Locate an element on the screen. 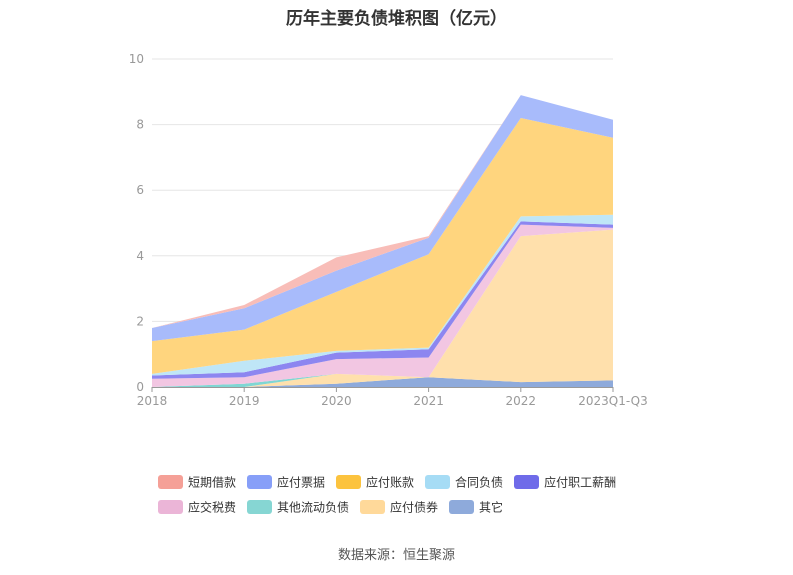  x-tick-label: 2020 is located at coordinates (336, 401).